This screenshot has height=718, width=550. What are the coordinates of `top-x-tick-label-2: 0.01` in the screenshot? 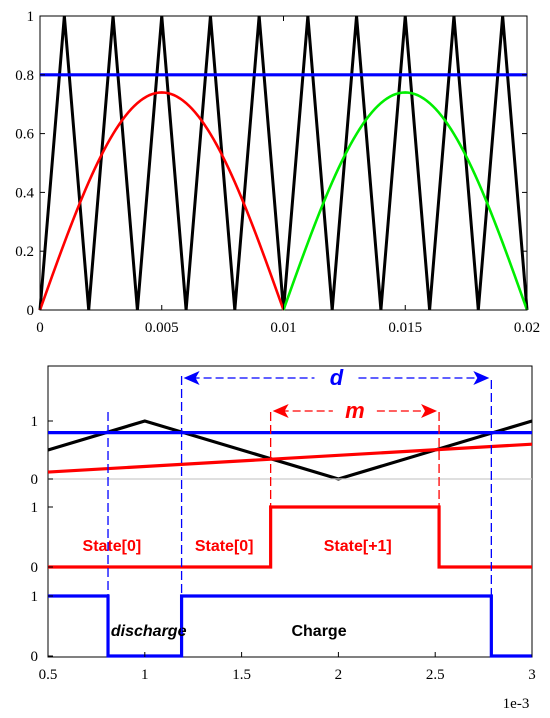 It's located at (283, 328).